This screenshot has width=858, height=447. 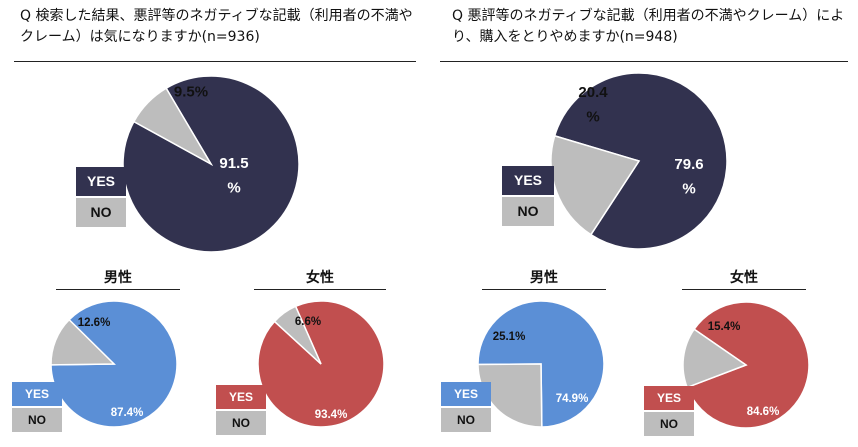 I want to click on pie-label-yes: 87.4%, so click(x=127, y=413).